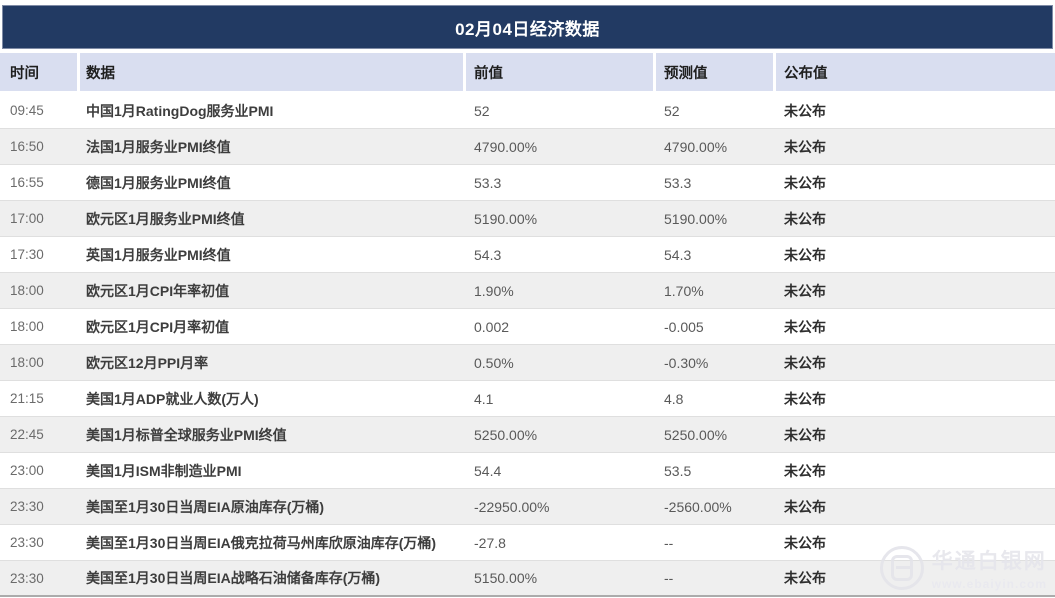 The height and width of the screenshot is (598, 1055). I want to click on cell-prev: 53.3, so click(488, 182).